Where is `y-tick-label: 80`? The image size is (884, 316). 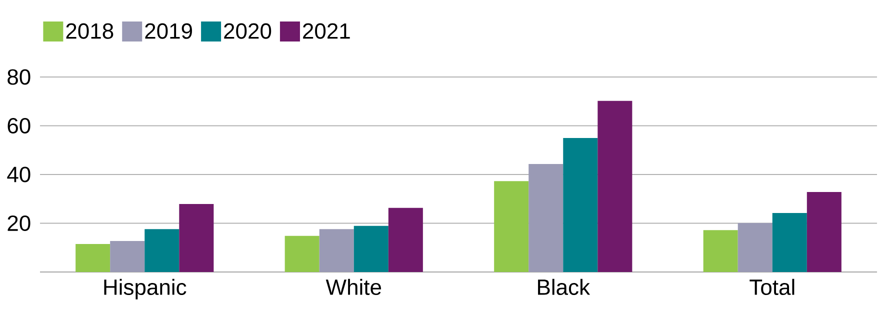
y-tick-label: 80 is located at coordinates (19, 77).